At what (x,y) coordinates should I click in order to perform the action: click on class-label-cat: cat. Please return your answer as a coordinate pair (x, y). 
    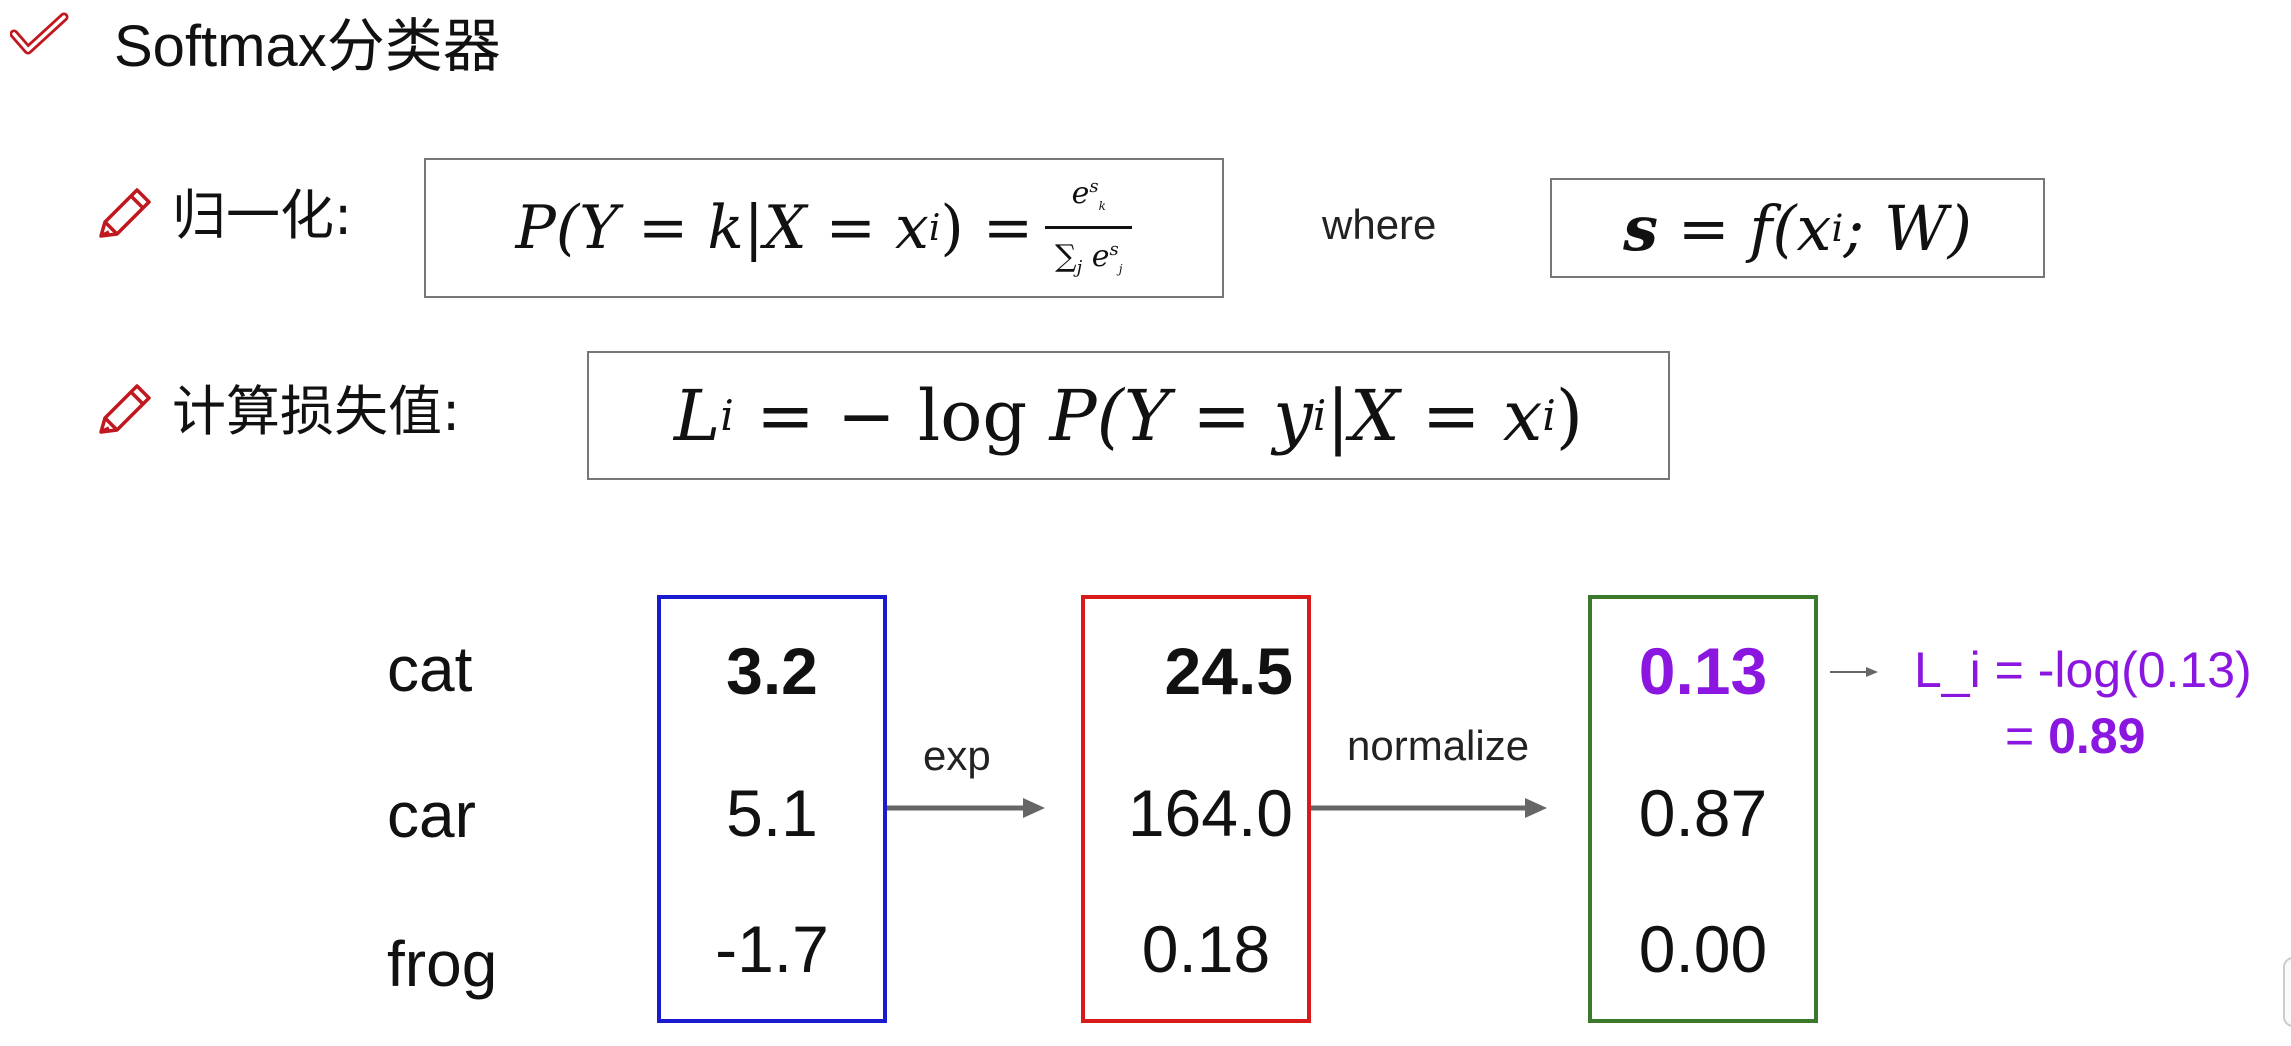
    Looking at the image, I should click on (430, 669).